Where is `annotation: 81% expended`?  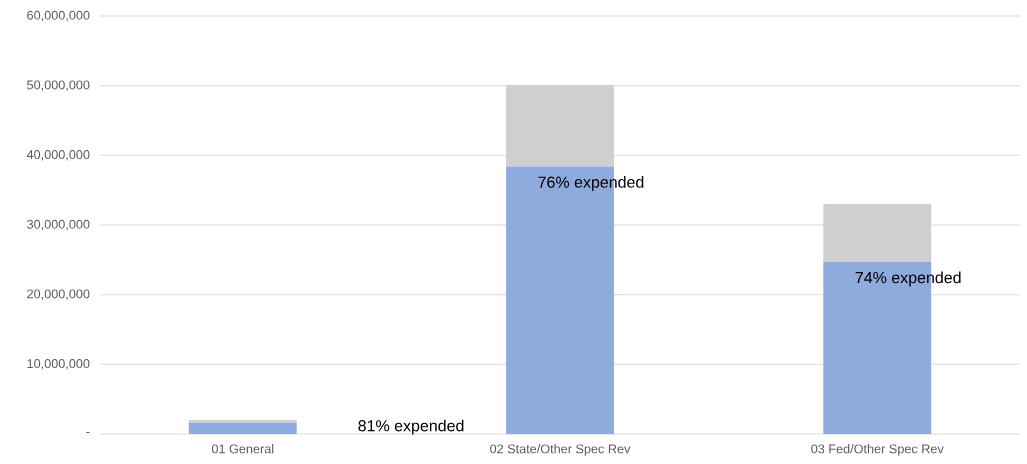 annotation: 81% expended is located at coordinates (411, 427).